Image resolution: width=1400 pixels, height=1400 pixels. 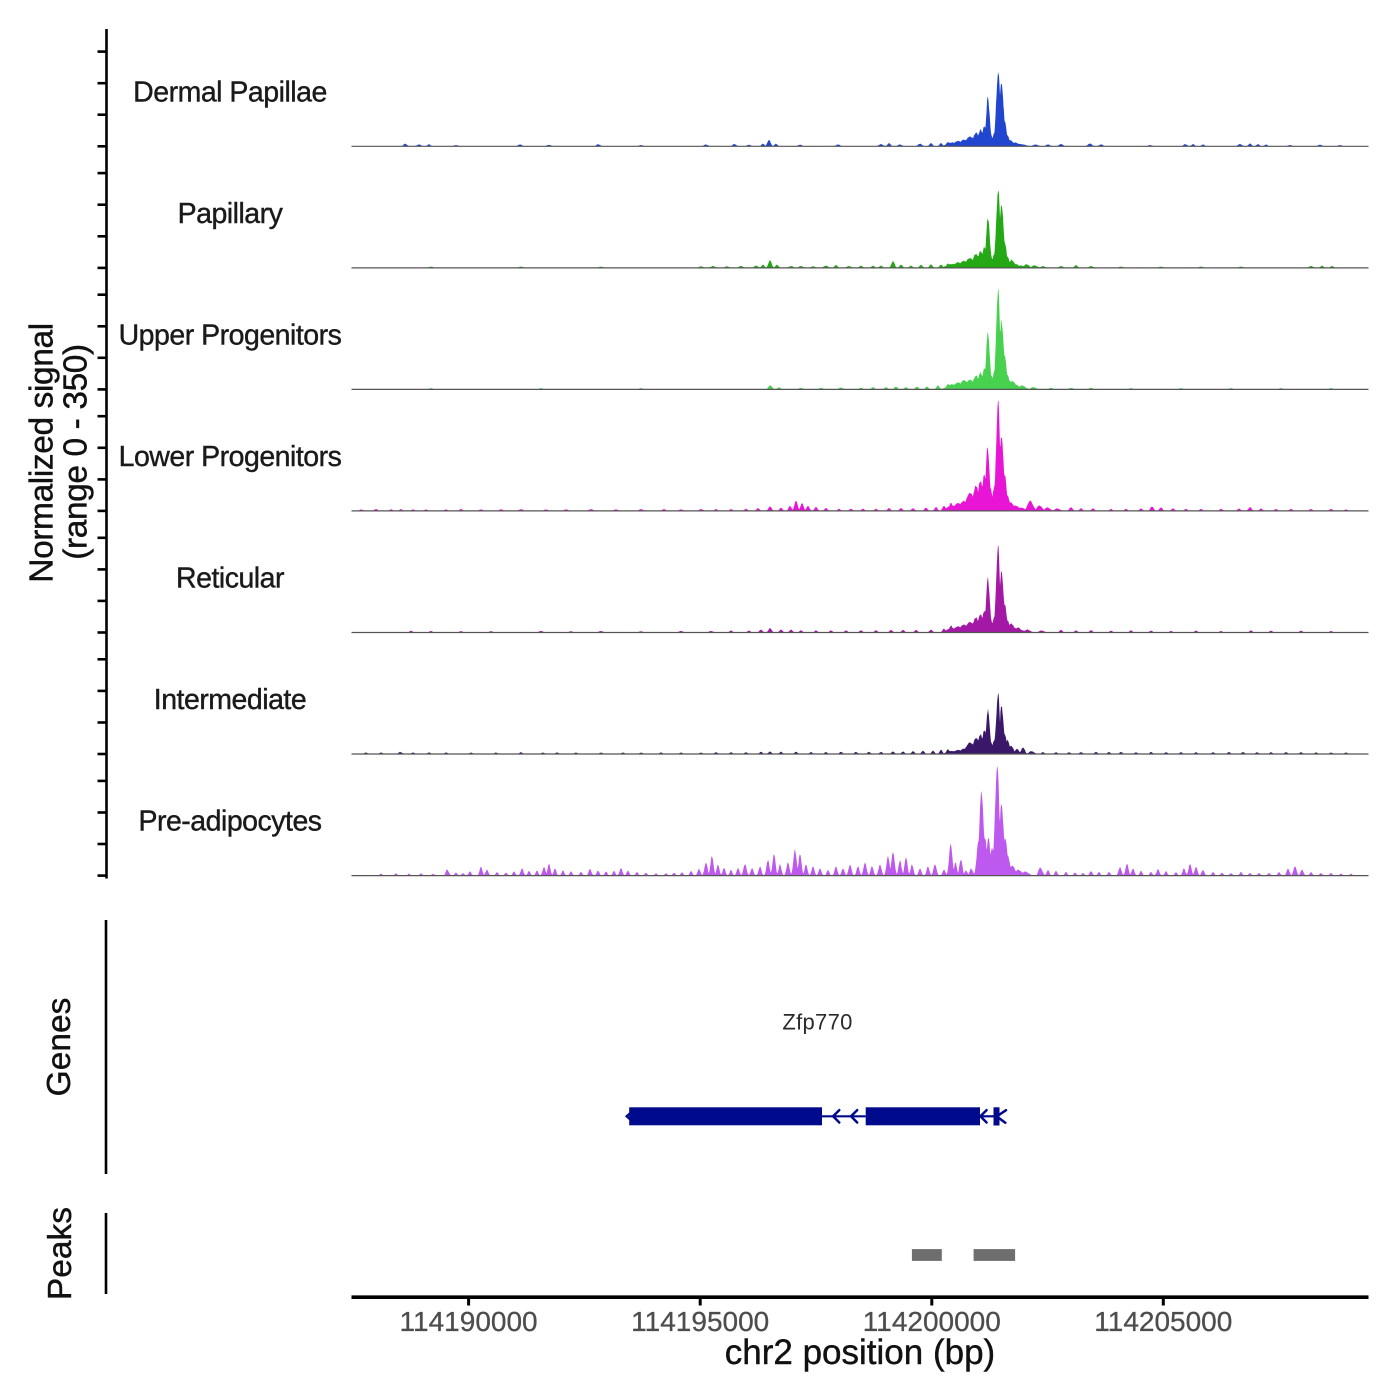 What do you see at coordinates (1163, 1321) in the screenshot?
I see `svg-text: 114205000` at bounding box center [1163, 1321].